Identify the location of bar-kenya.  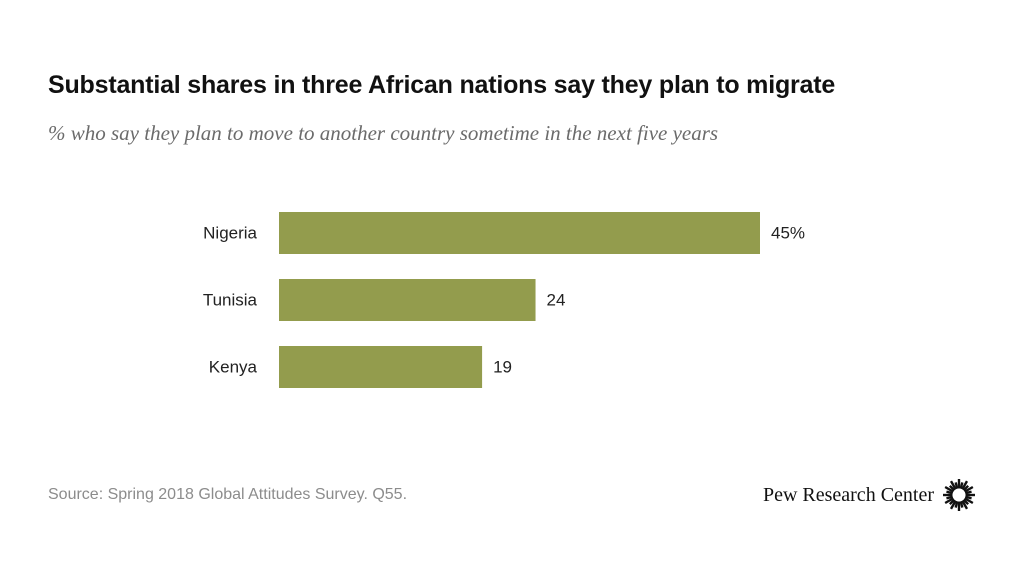
(381, 367).